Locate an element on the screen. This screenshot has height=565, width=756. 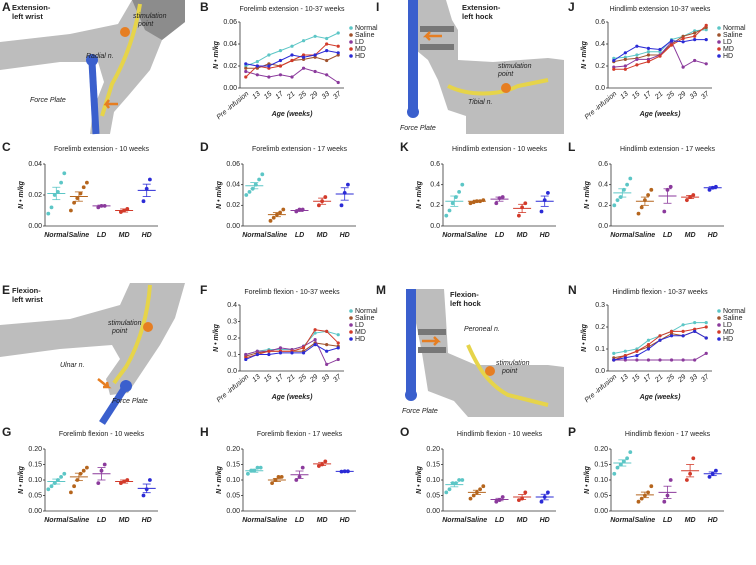
y-tick-label: 0.6 is located at coordinates (600, 22).